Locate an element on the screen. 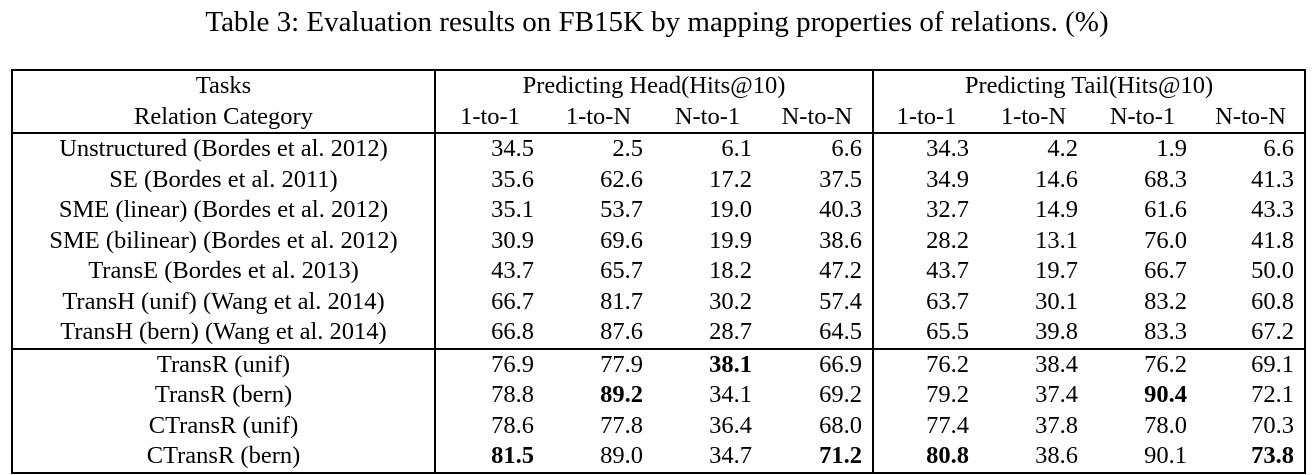  table-cell: 60.8 is located at coordinates (1252, 301).